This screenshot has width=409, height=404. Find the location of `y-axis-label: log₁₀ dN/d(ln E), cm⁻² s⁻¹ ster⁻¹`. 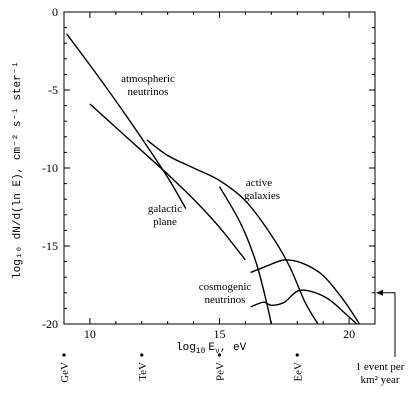

y-axis-label: log₁₀ dN/d(ln E), cm⁻² s⁻¹ ster⁻¹ is located at coordinates (18, 170).